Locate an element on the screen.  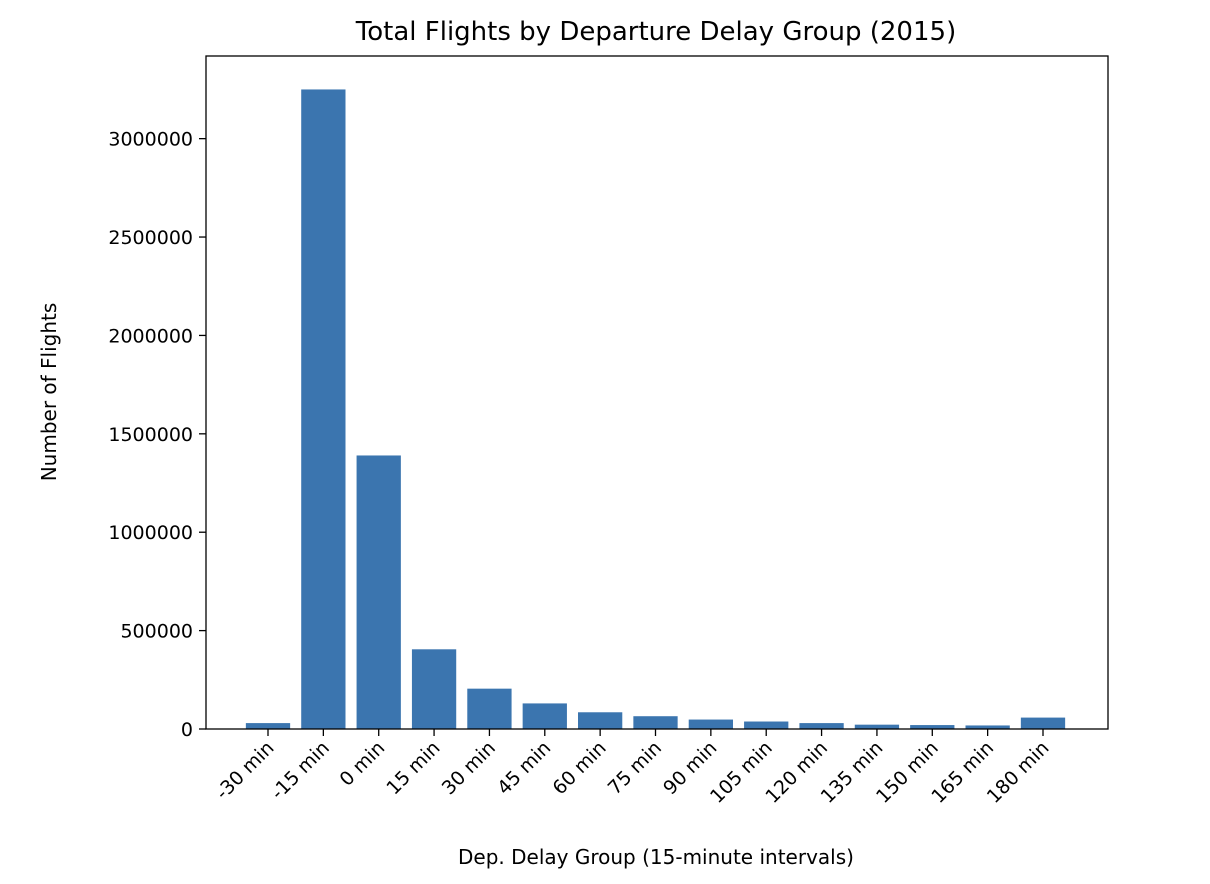
bar-90-min is located at coordinates (710, 724).